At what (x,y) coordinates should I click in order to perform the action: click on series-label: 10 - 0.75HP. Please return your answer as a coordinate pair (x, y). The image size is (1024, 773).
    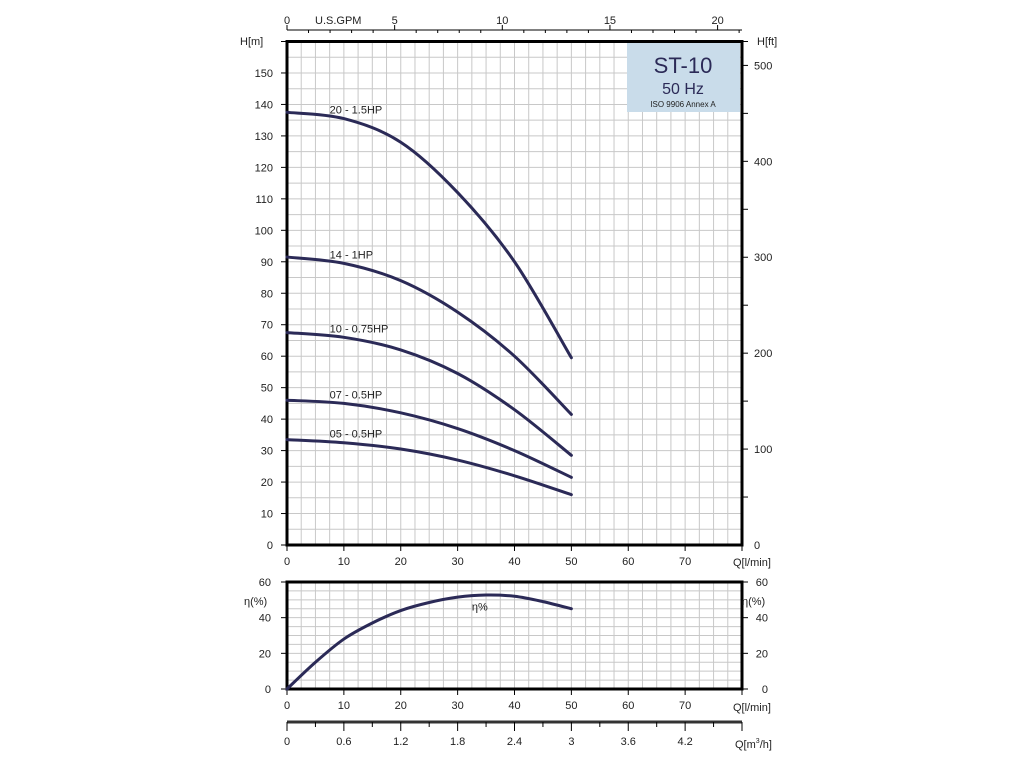
    Looking at the image, I should click on (359, 329).